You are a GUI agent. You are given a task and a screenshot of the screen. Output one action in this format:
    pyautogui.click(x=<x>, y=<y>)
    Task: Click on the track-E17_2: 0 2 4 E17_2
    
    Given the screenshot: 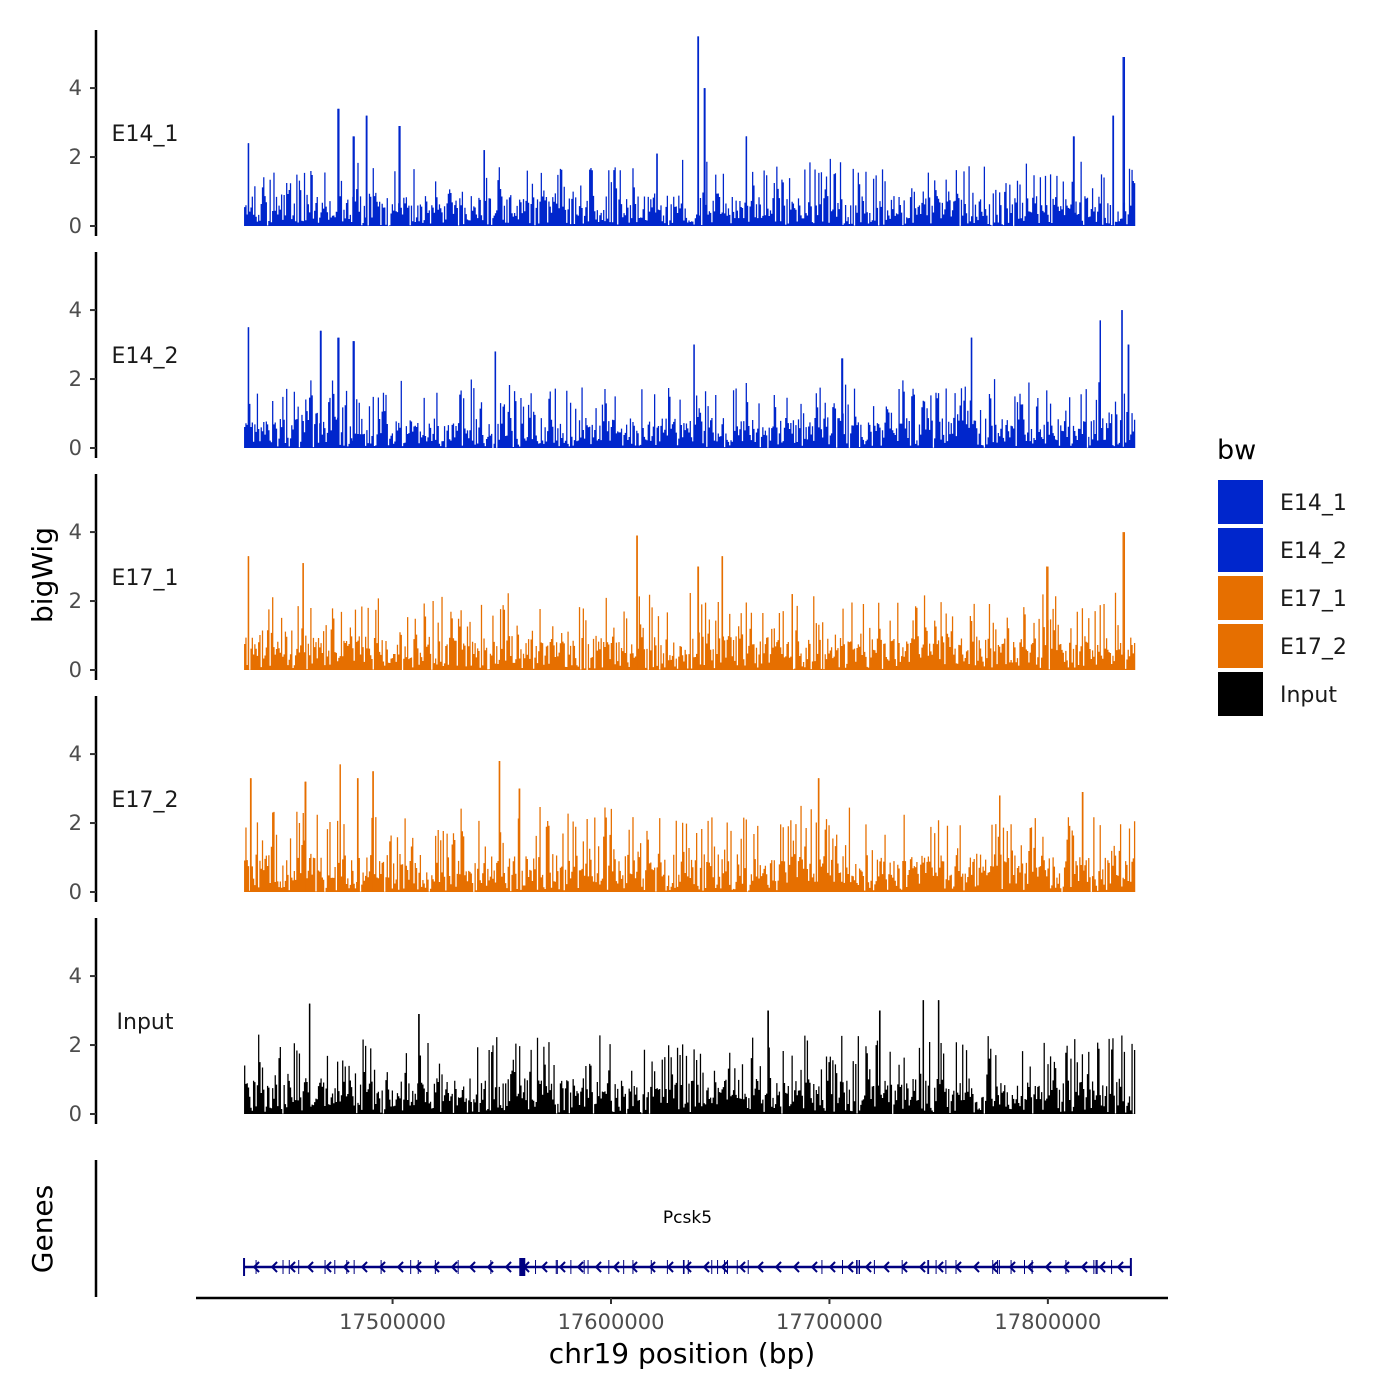 What is the action you would take?
    pyautogui.click(x=602, y=800)
    